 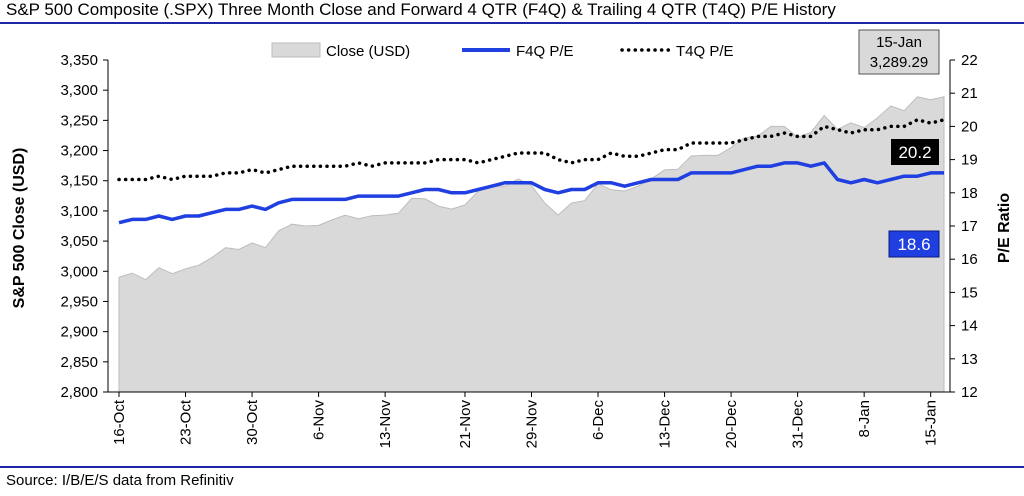 What do you see at coordinates (864, 419) in the screenshot?
I see `x-tick-label: 8-Jan` at bounding box center [864, 419].